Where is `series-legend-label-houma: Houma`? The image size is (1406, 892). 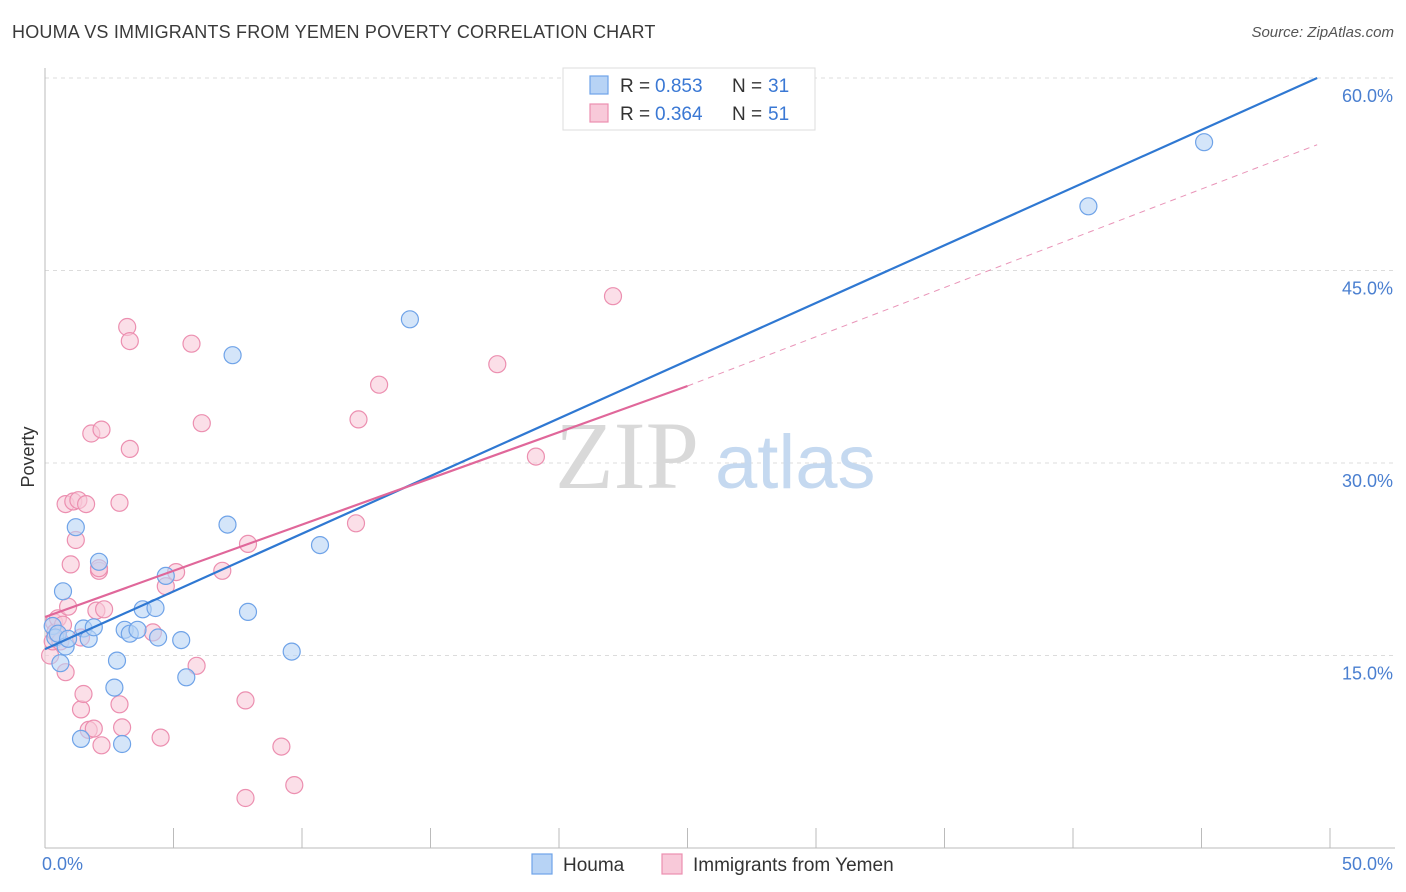
series-legend-label-houma: Houma is located at coordinates (594, 865).